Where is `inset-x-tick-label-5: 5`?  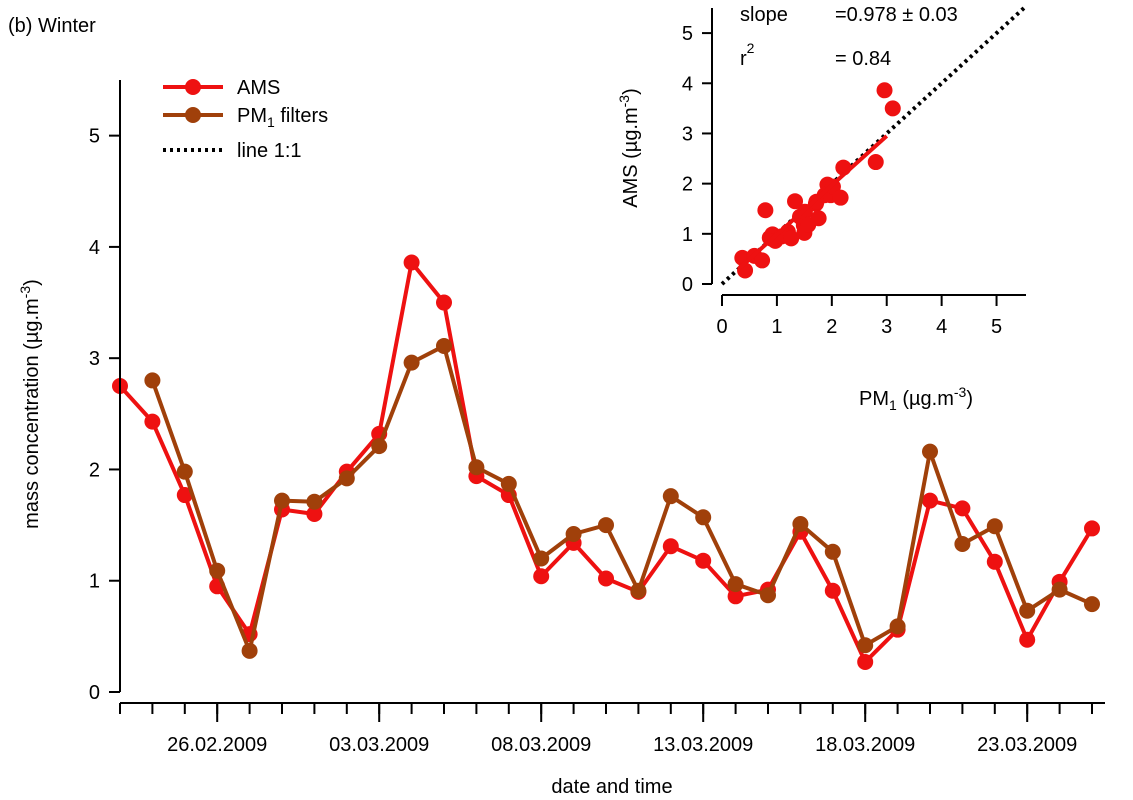 inset-x-tick-label-5: 5 is located at coordinates (996, 327).